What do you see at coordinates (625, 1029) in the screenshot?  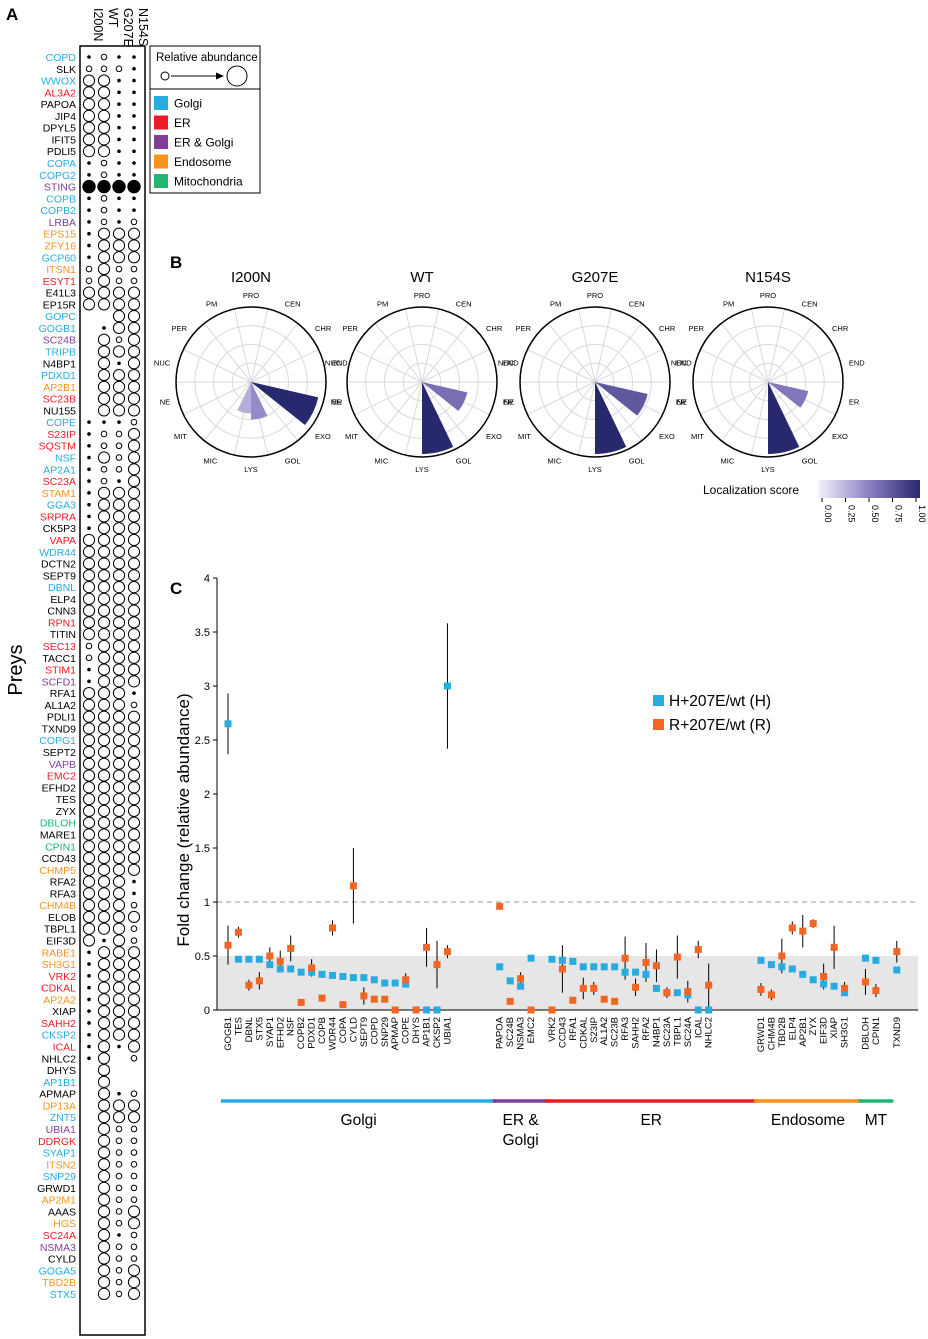 I see `x-tick-label: RFA3` at bounding box center [625, 1029].